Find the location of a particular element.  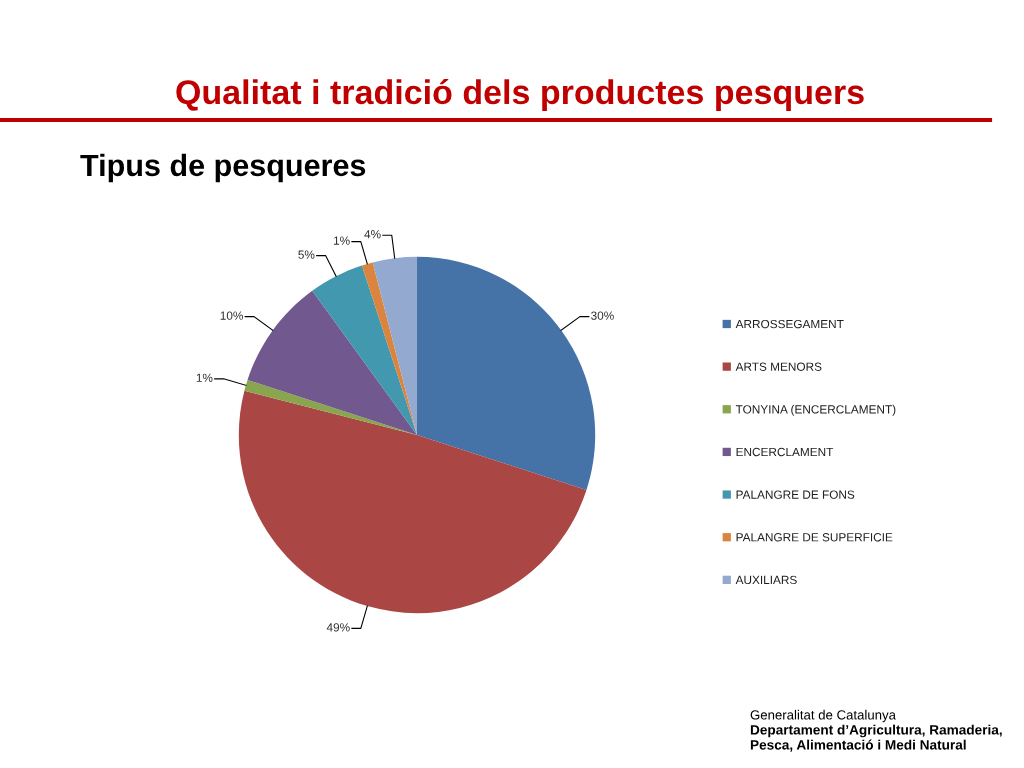

data-label: 4% is located at coordinates (372, 234).